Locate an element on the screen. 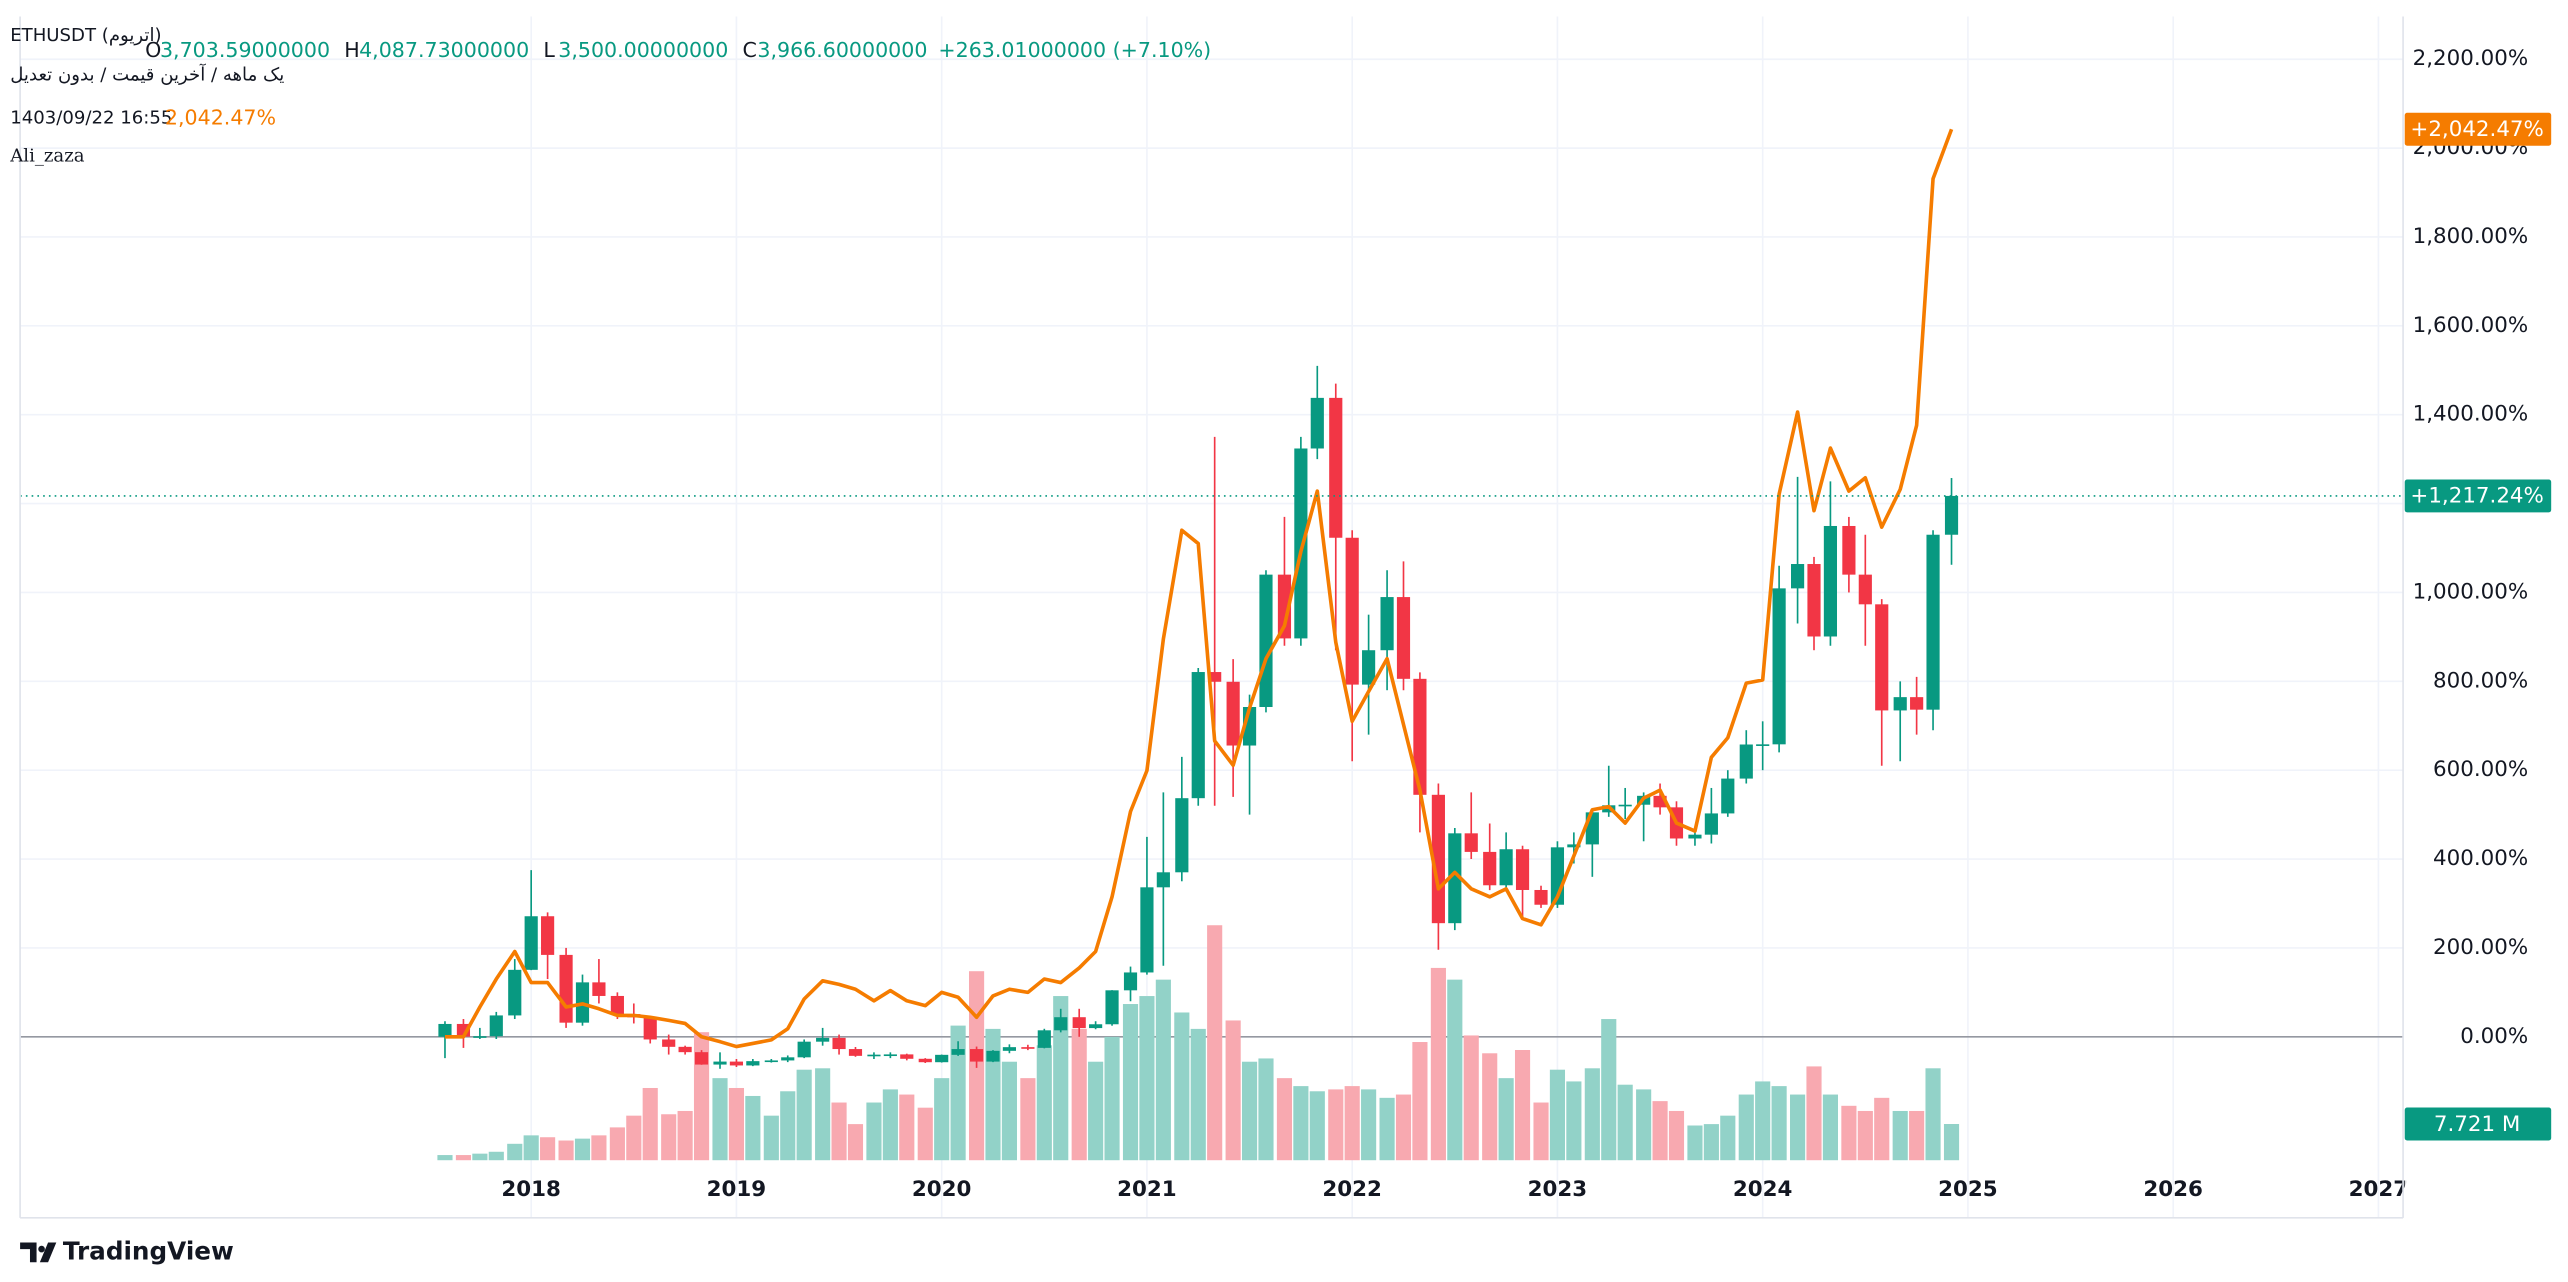 This screenshot has height=1282, width=2568. brand-logo: TradingView is located at coordinates (127, 1250).